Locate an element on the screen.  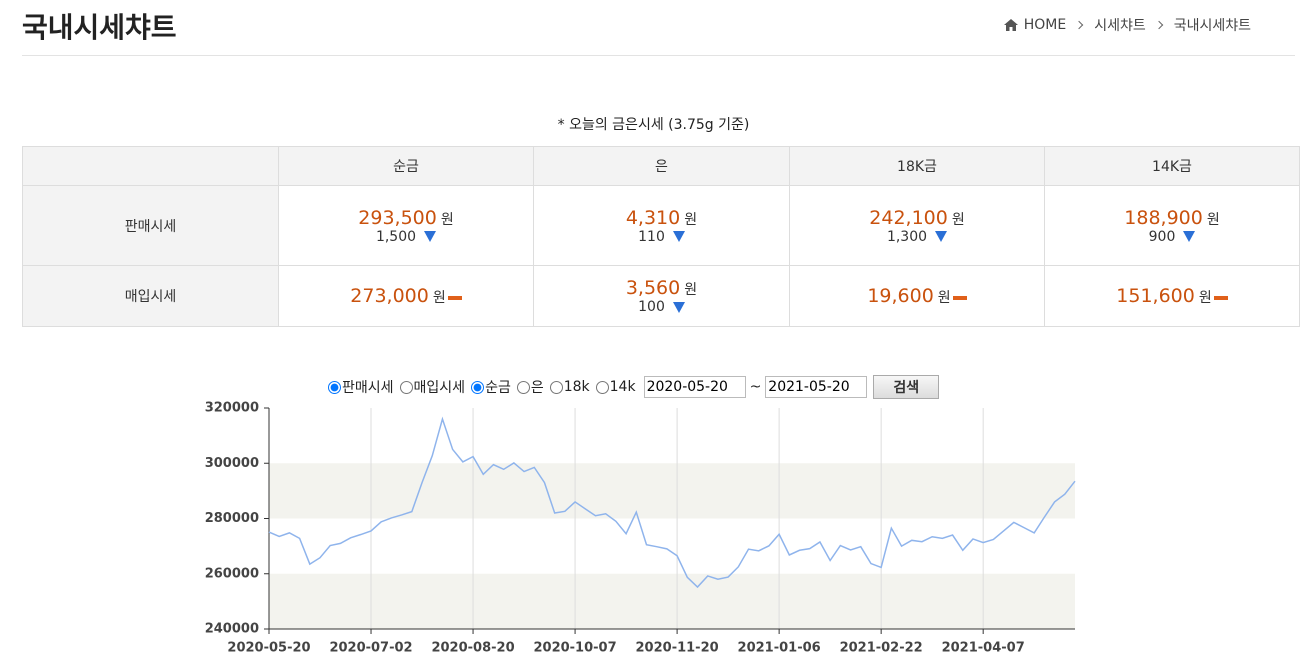
price: 293,500 is located at coordinates (397, 217).